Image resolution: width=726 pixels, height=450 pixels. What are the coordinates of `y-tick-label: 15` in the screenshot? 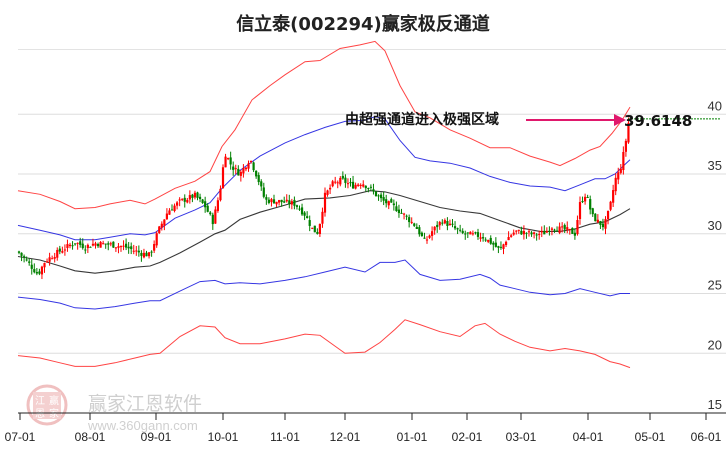 It's located at (715, 404).